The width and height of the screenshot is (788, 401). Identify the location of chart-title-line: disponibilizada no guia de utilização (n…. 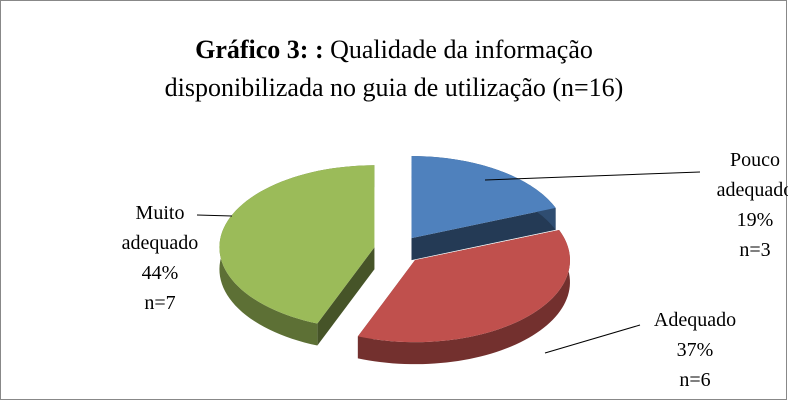
(394, 87).